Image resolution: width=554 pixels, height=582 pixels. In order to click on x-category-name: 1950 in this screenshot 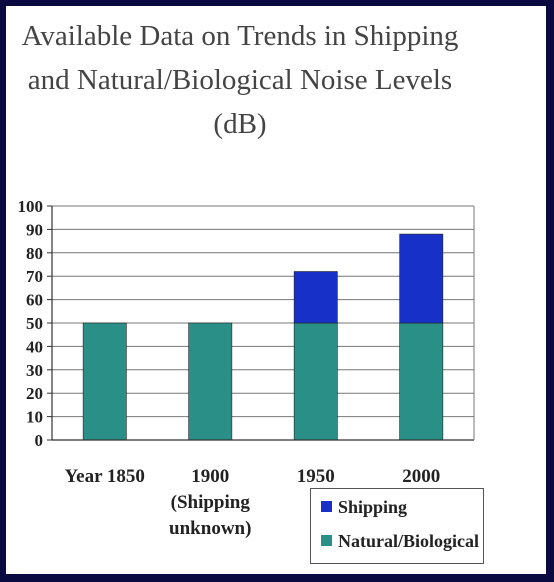, I will do `click(315, 476)`.